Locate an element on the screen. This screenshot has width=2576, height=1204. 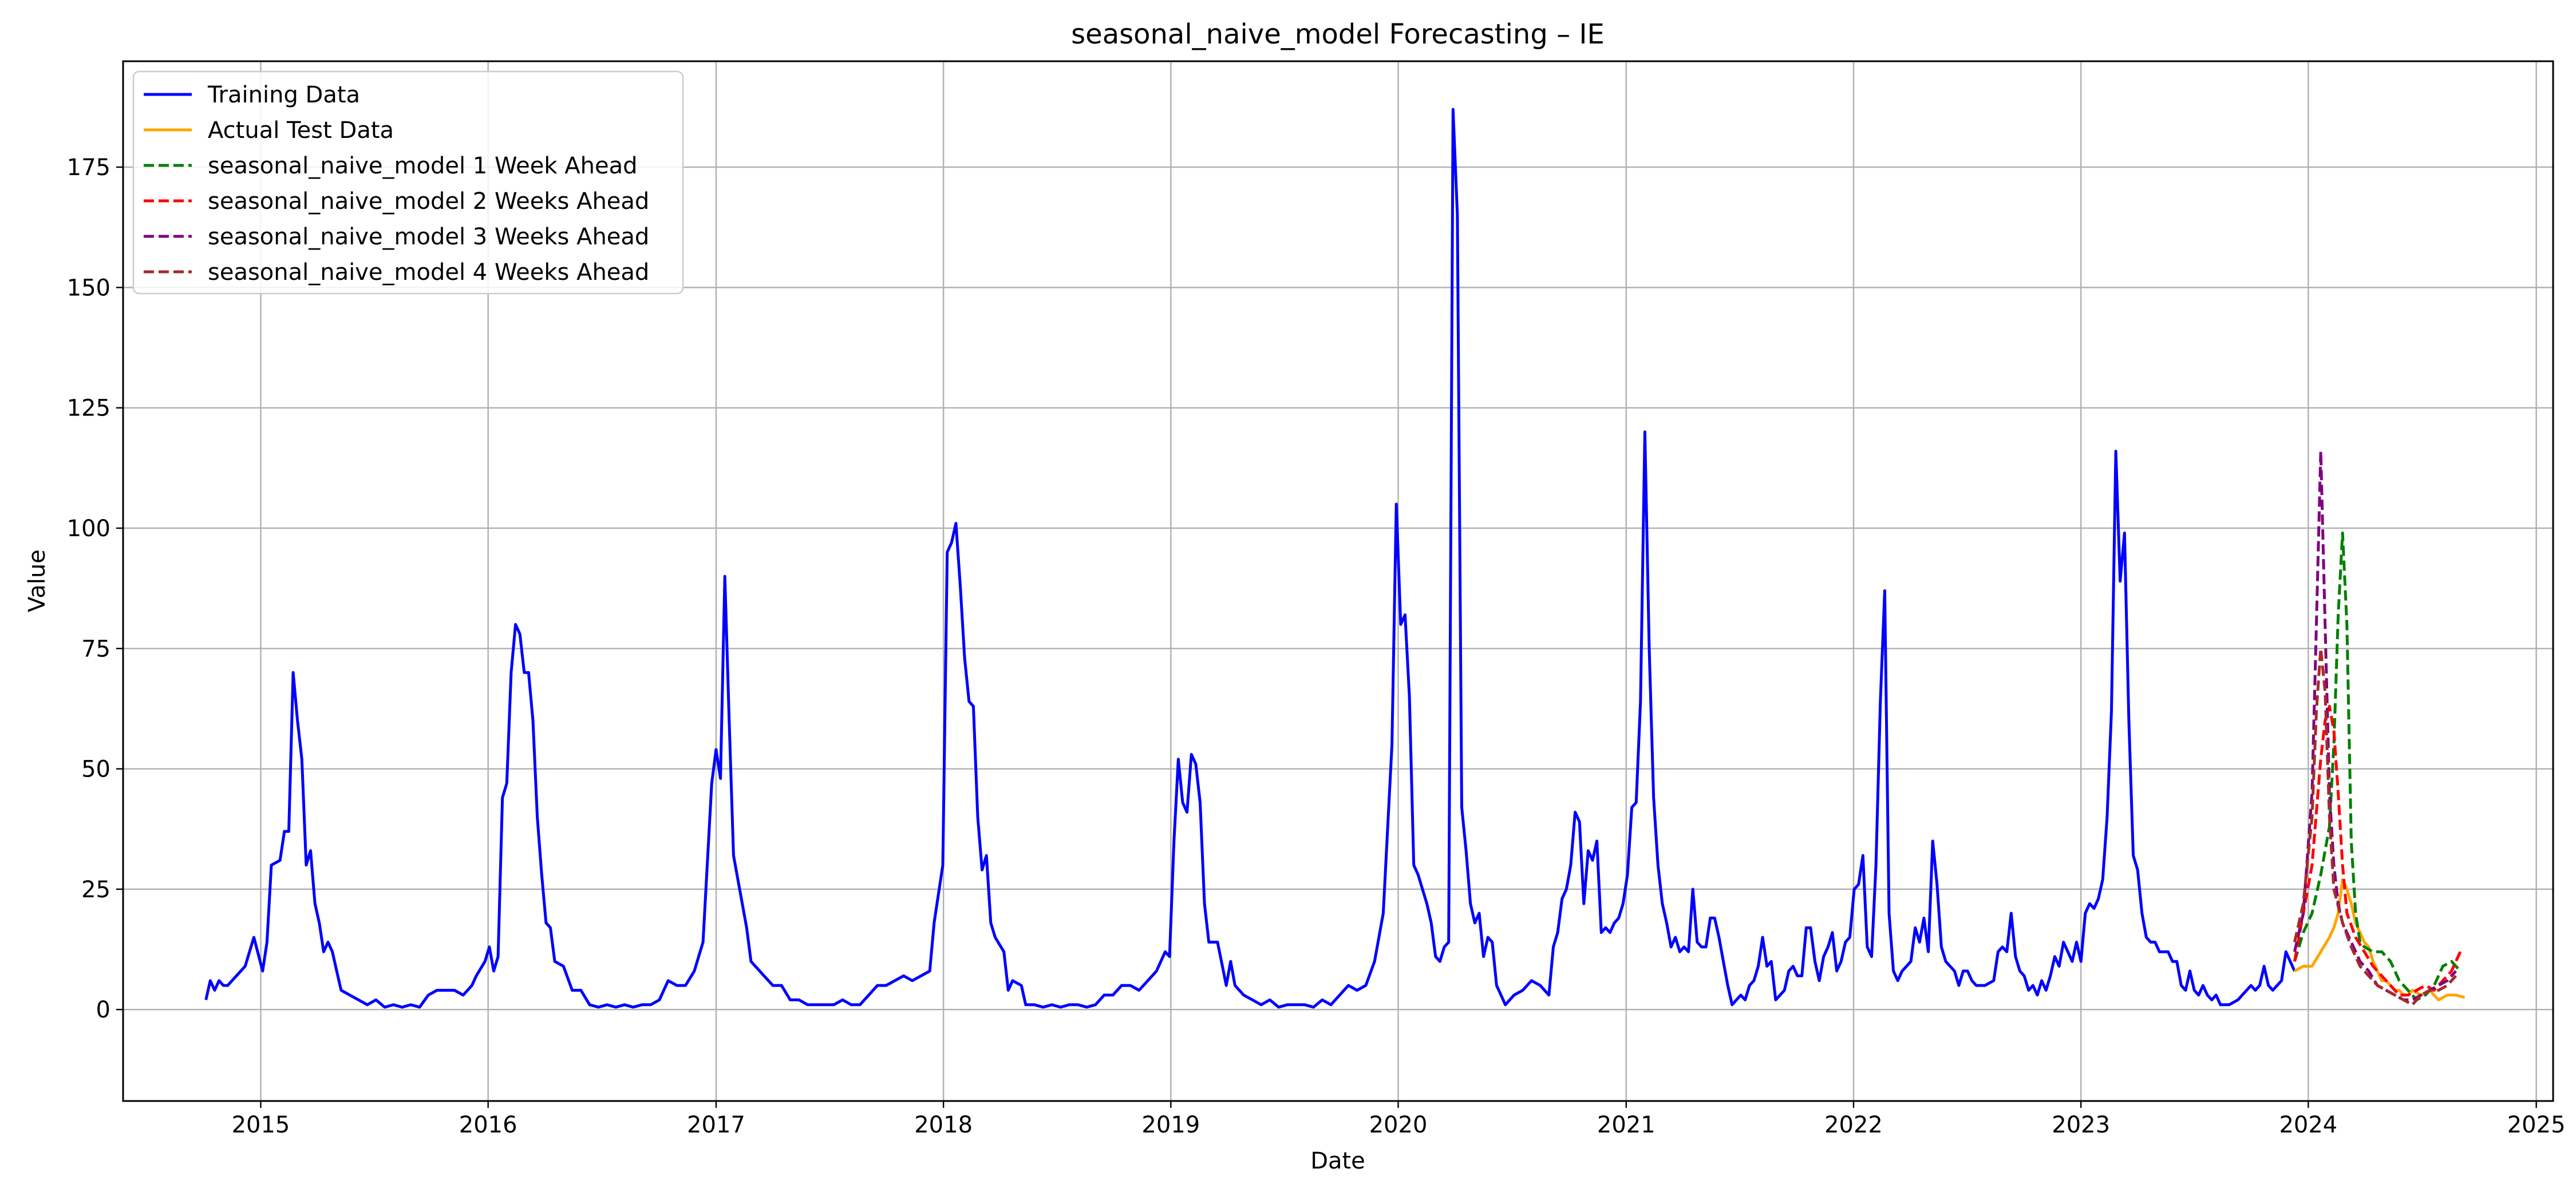
legend-label: Training Data is located at coordinates (283, 95).